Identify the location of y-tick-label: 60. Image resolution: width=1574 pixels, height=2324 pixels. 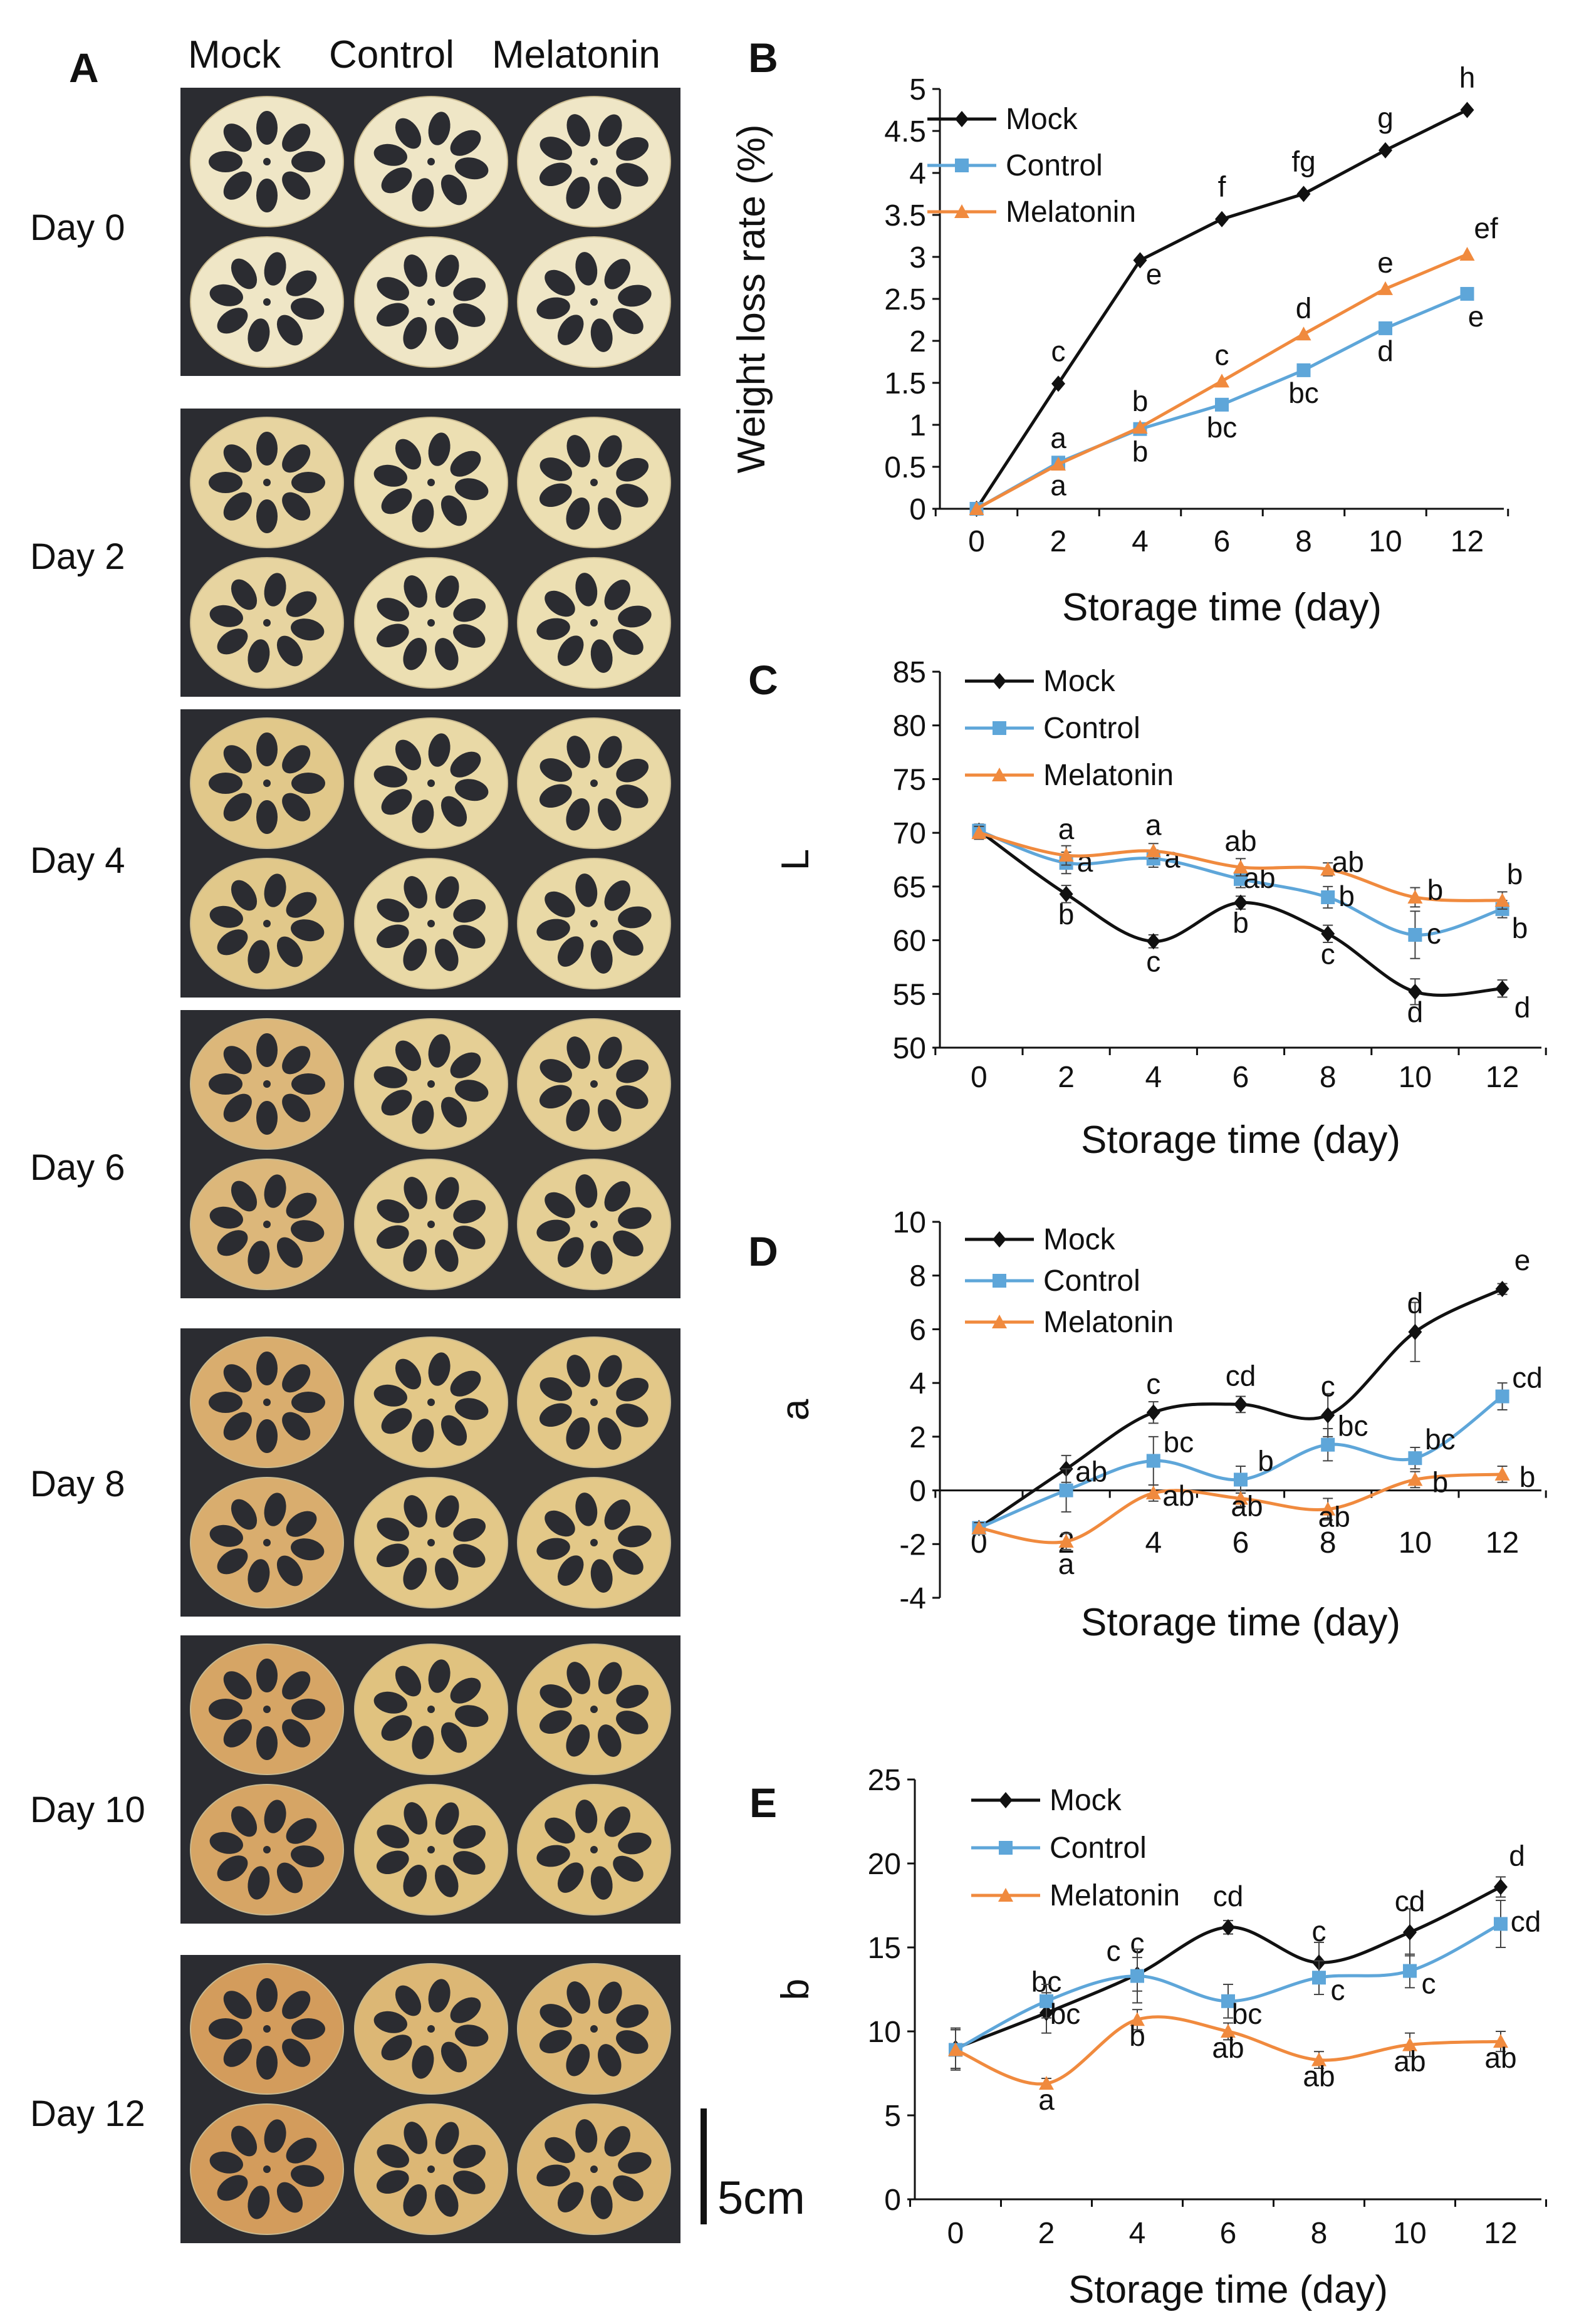
(910, 941).